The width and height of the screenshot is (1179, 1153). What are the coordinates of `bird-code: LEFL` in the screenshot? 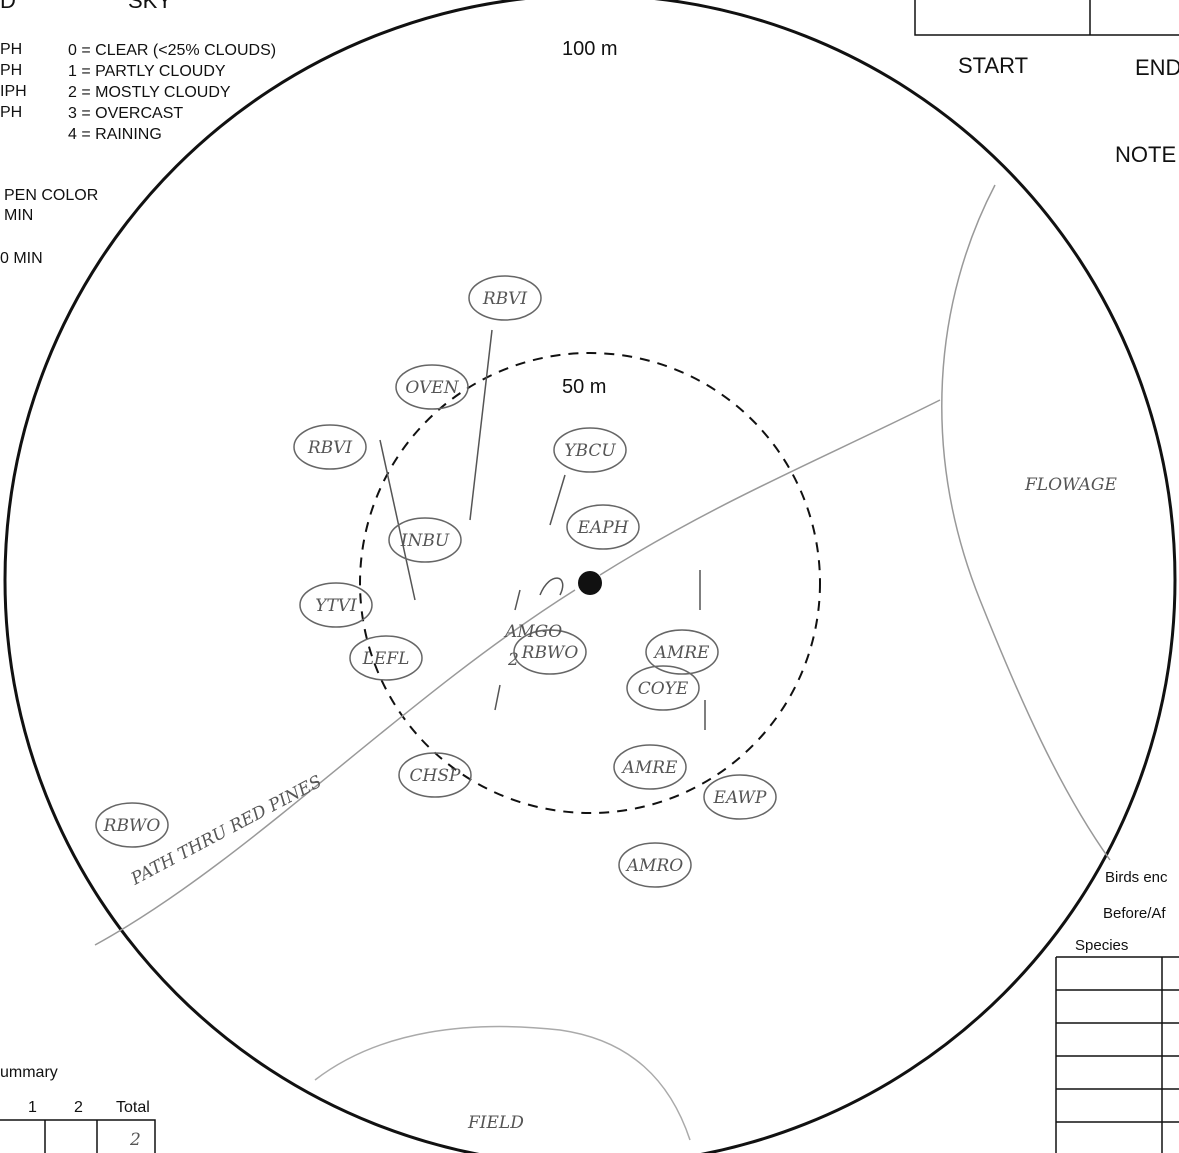 It's located at (386, 659).